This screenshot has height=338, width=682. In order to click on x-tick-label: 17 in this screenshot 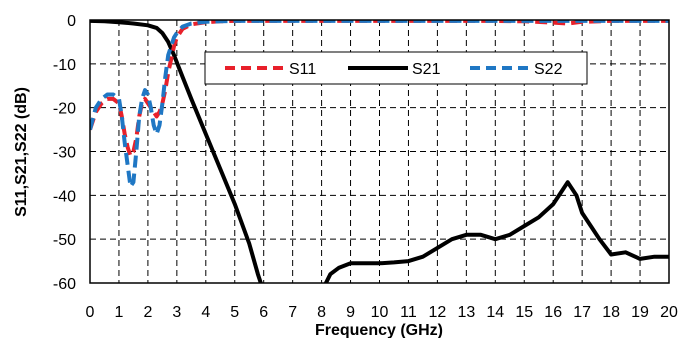, I will do `click(582, 312)`.